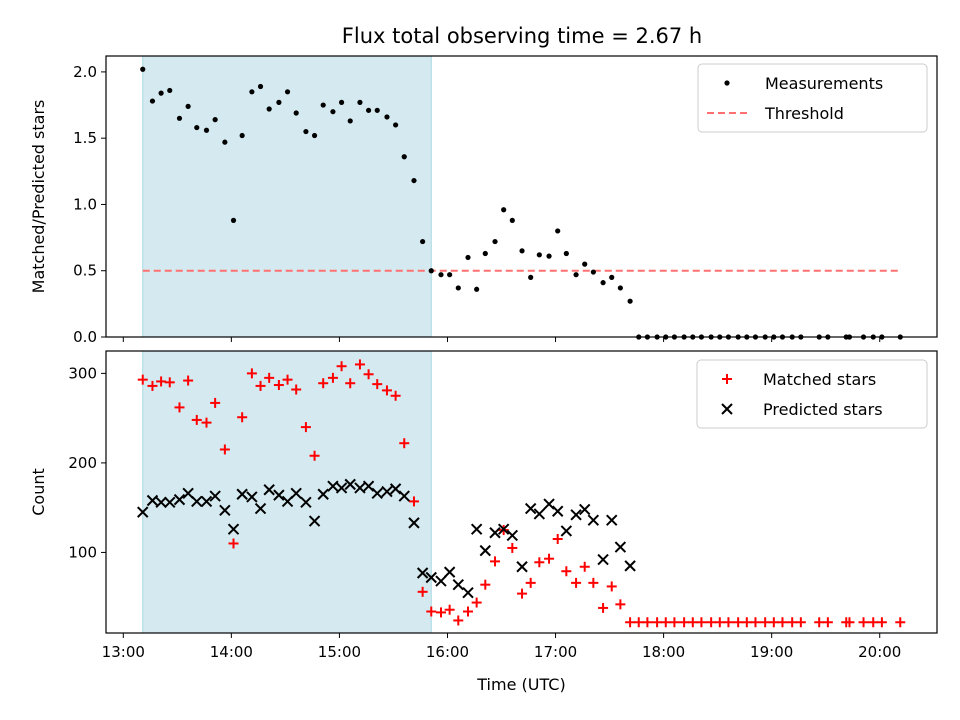 Image resolution: width=960 pixels, height=720 pixels. What do you see at coordinates (812, 98) in the screenshot?
I see `ratio-legend-box` at bounding box center [812, 98].